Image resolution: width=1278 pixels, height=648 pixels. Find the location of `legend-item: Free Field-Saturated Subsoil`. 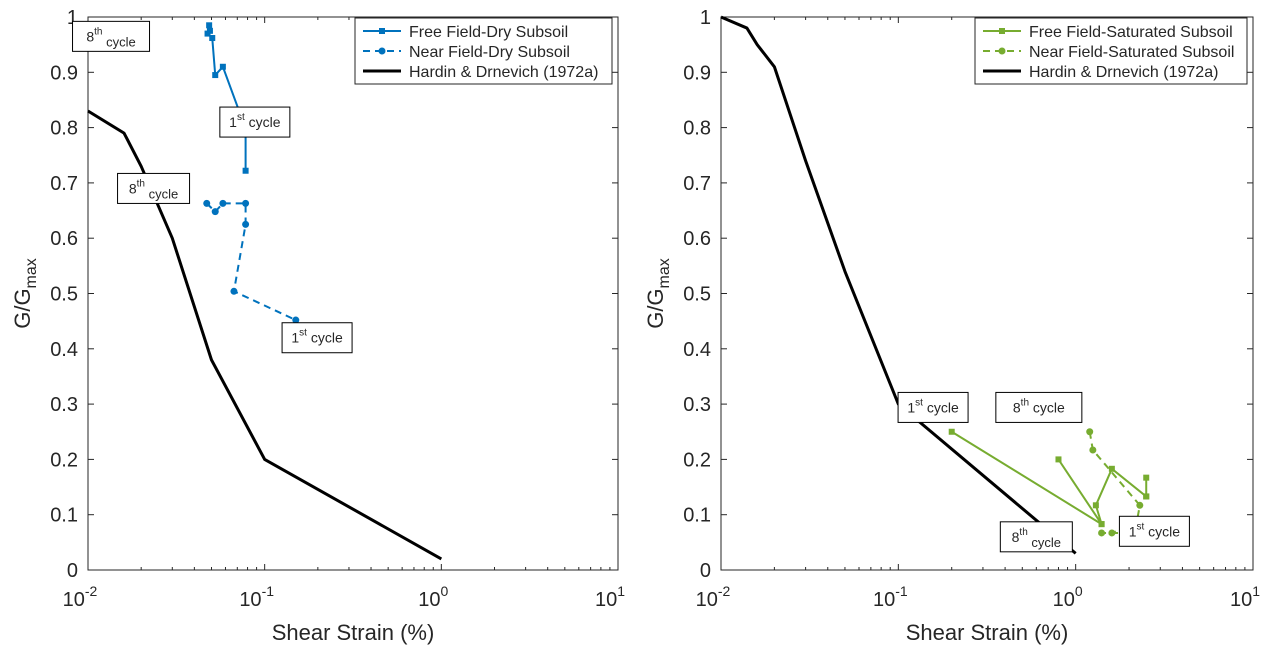

legend-item: Free Field-Saturated Subsoil is located at coordinates (1108, 32).